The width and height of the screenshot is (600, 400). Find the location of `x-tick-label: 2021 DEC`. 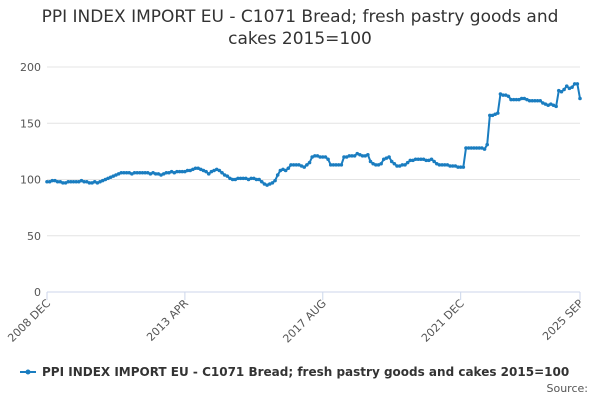

x-tick-label: 2021 DEC is located at coordinates (443, 321).